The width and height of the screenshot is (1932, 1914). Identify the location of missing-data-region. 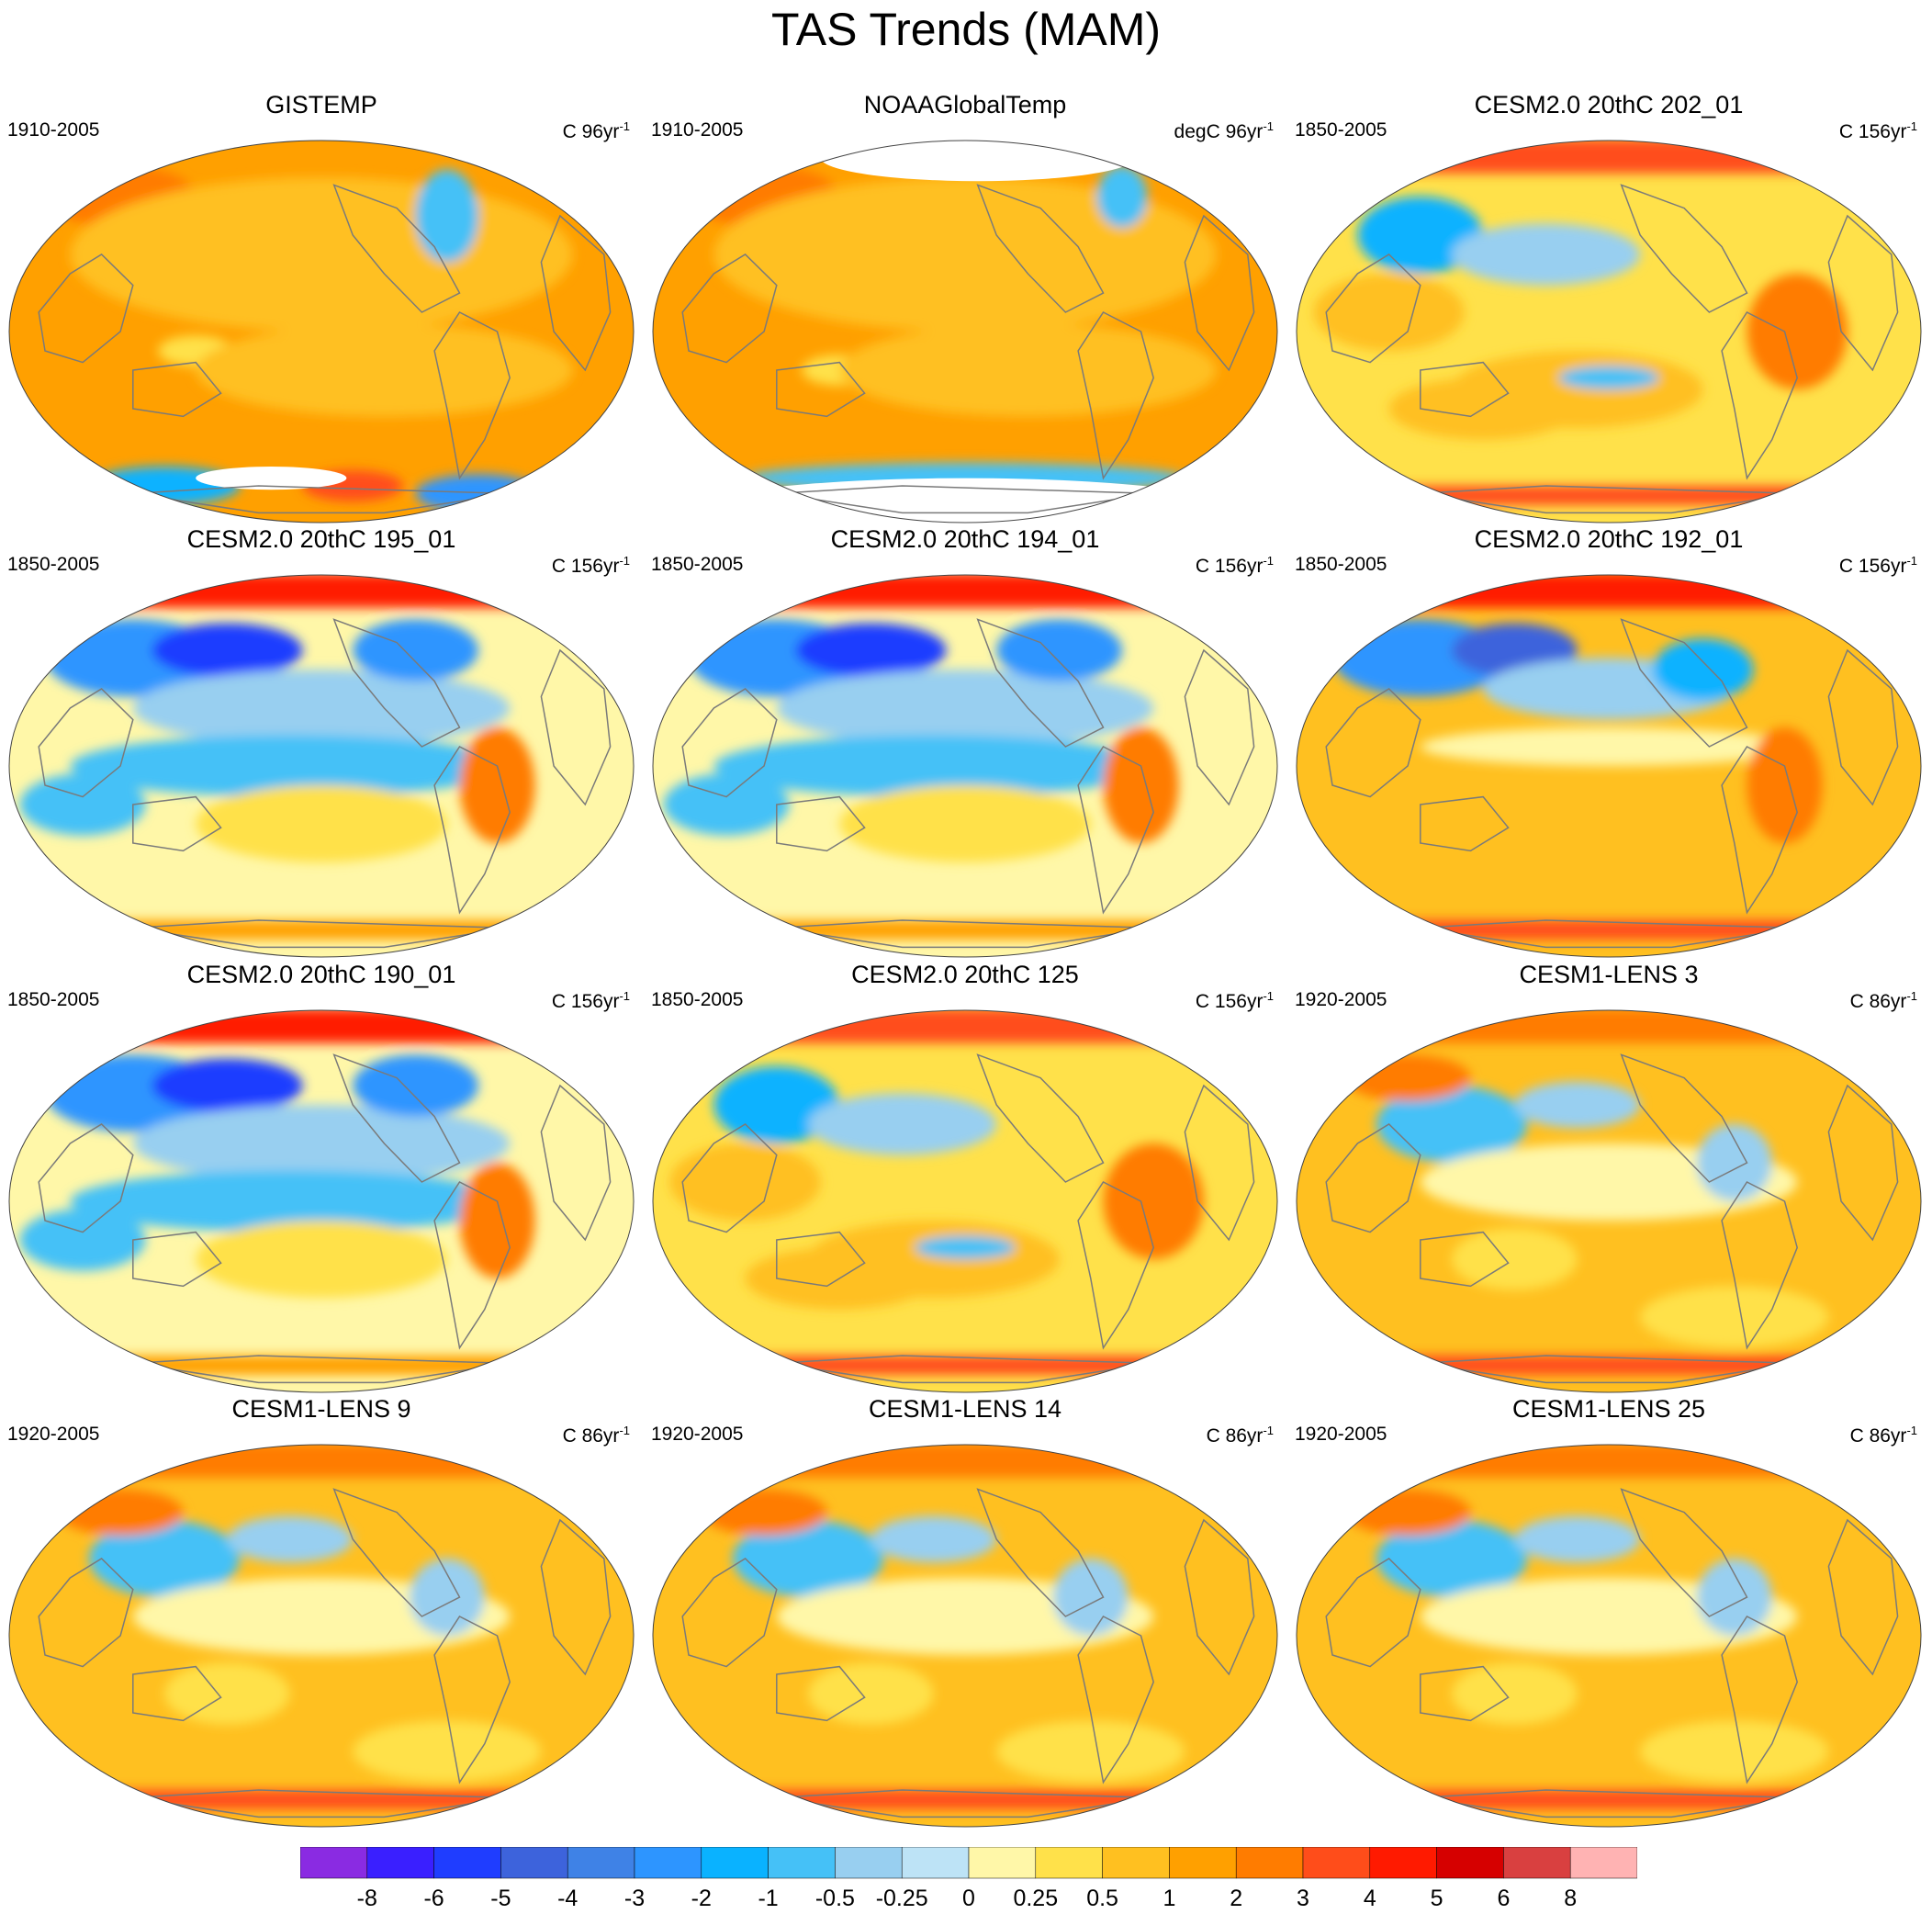
(271, 478).